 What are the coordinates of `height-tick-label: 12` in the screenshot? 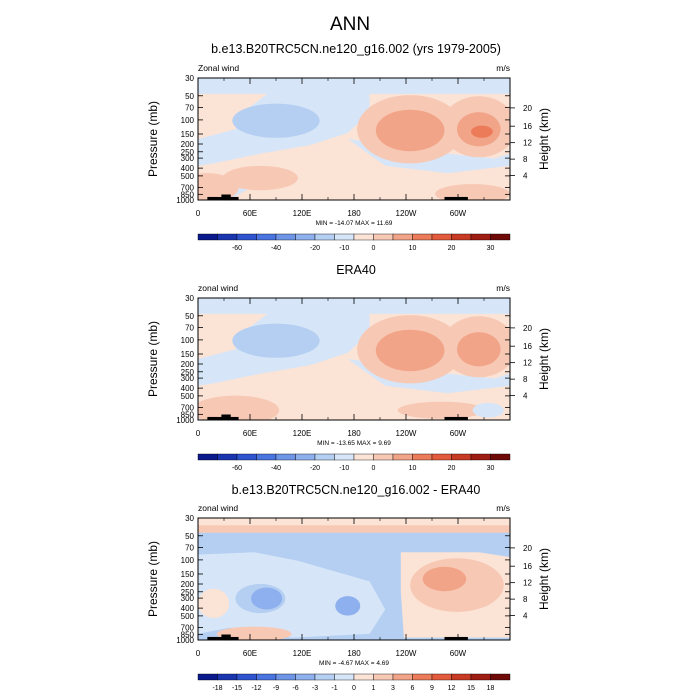 It's located at (527, 583).